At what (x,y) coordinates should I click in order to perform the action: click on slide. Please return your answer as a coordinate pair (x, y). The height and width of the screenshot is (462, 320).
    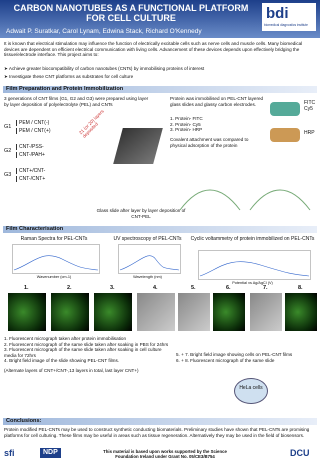
    Looking at the image, I should click on (138, 146).